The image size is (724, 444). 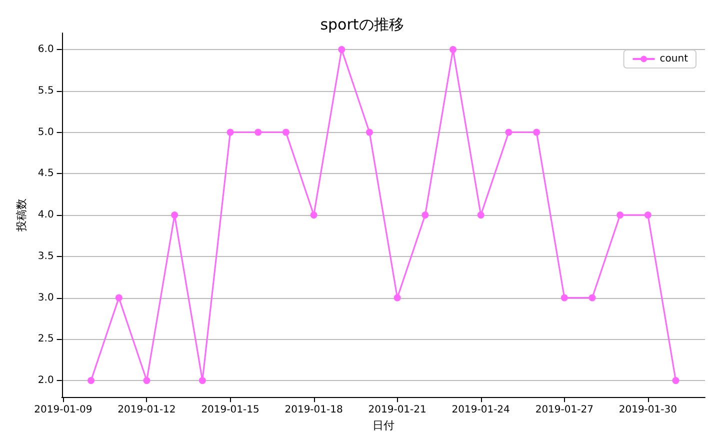 I want to click on y-tick-label: 2.0, so click(x=46, y=380).